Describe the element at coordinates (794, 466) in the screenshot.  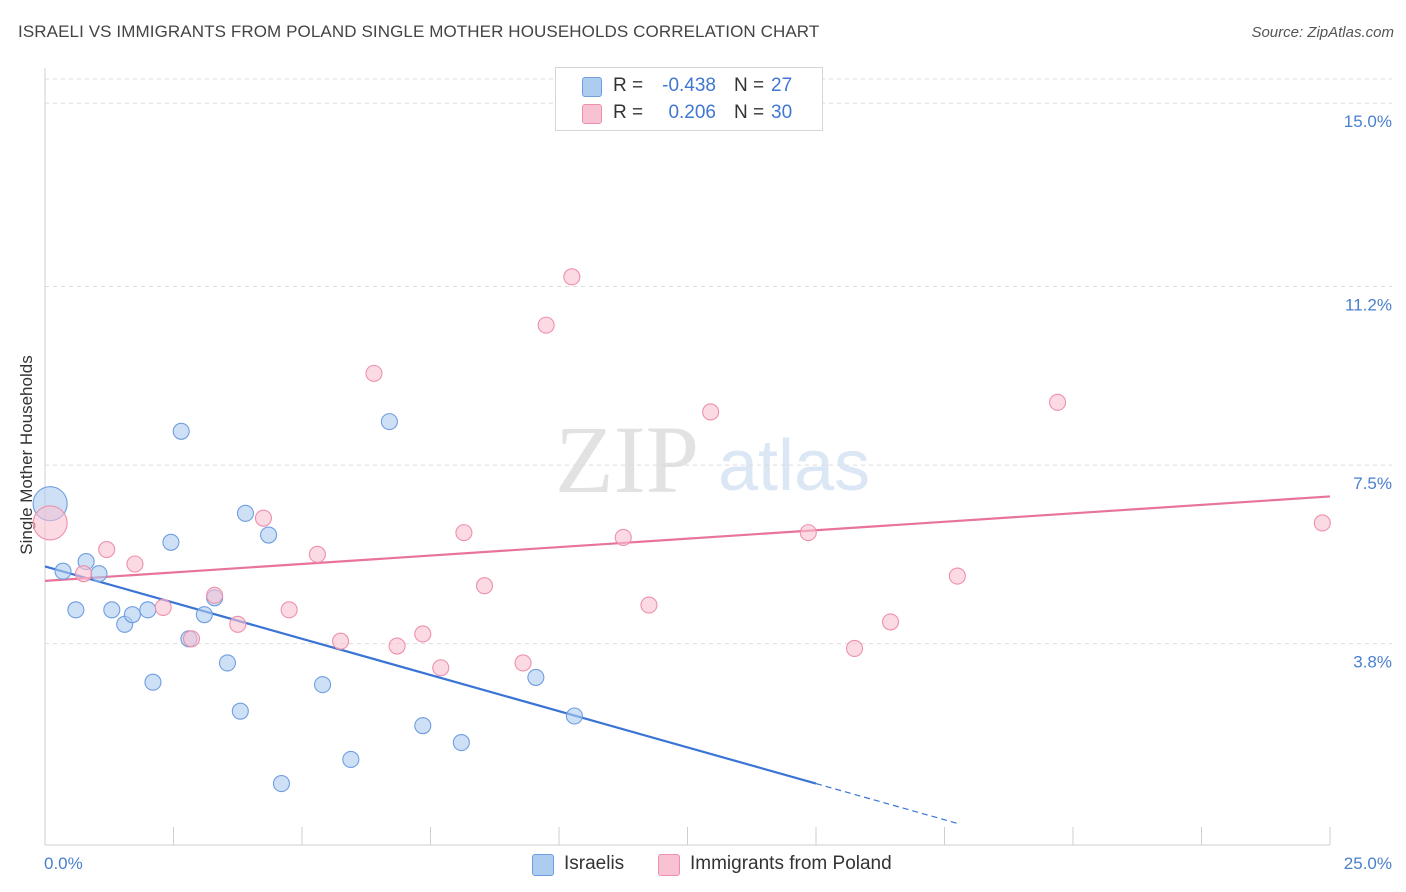
I see `watermark-atlas: atlas` at that location.